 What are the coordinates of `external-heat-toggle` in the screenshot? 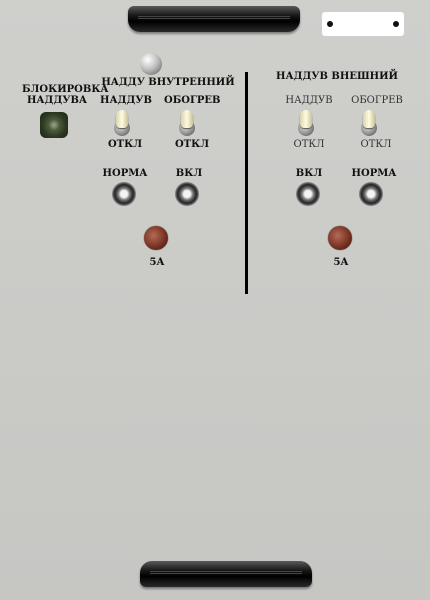 It's located at (369, 123).